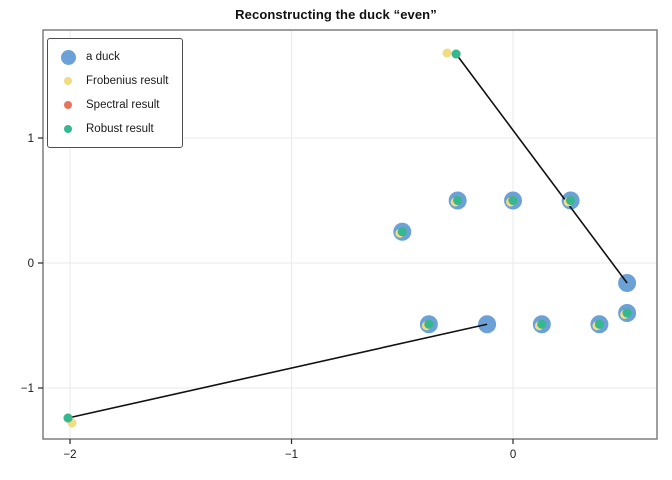 This screenshot has height=480, width=672. I want to click on y-tick-label: 0, so click(31, 264).